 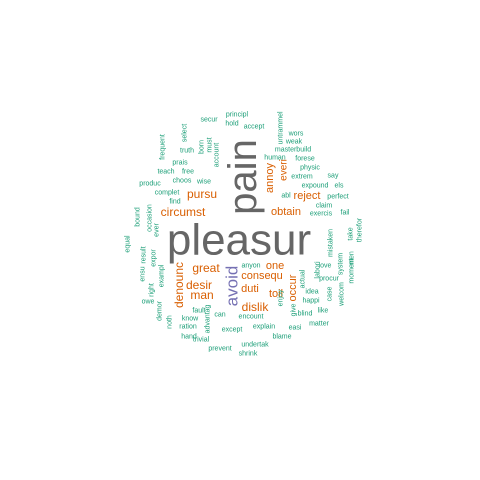 I want to click on word-therefor: therefor, so click(x=360, y=229).